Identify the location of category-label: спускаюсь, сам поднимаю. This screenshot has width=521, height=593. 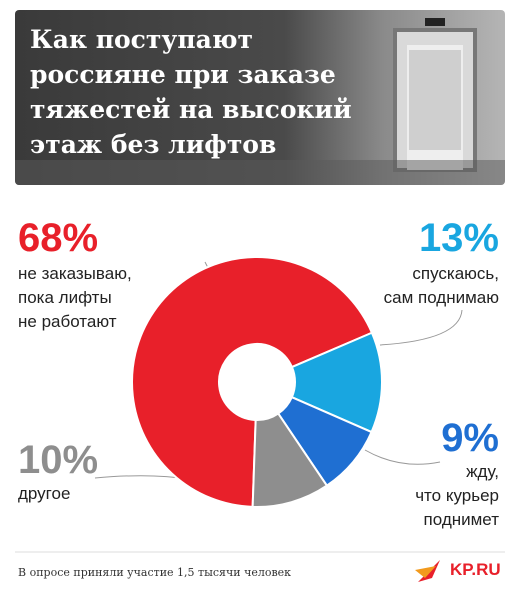
(441, 285).